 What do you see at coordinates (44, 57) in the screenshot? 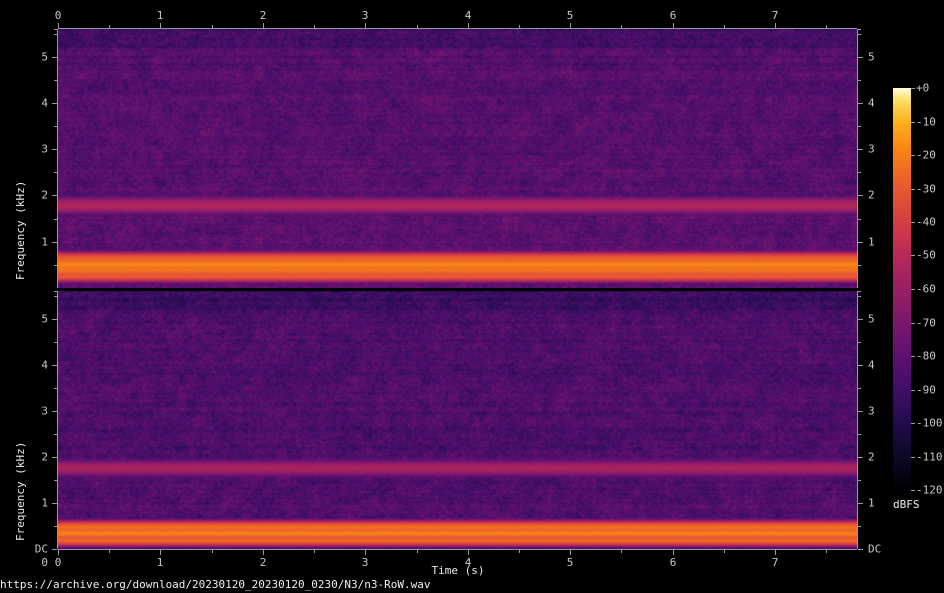
I see `y-axis-tick-label-left-top: 5` at bounding box center [44, 57].